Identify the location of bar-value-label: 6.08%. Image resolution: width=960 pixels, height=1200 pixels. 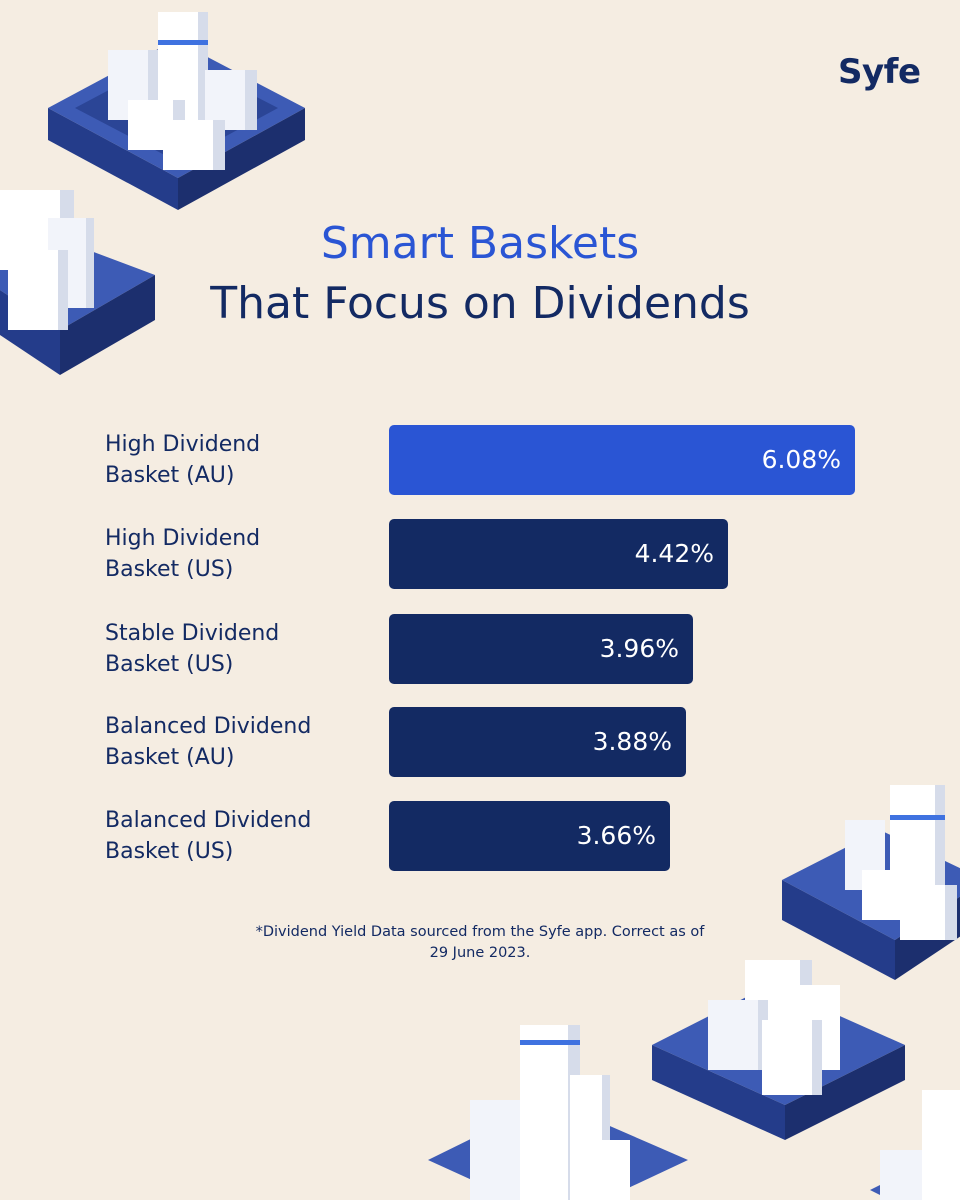
(801, 459).